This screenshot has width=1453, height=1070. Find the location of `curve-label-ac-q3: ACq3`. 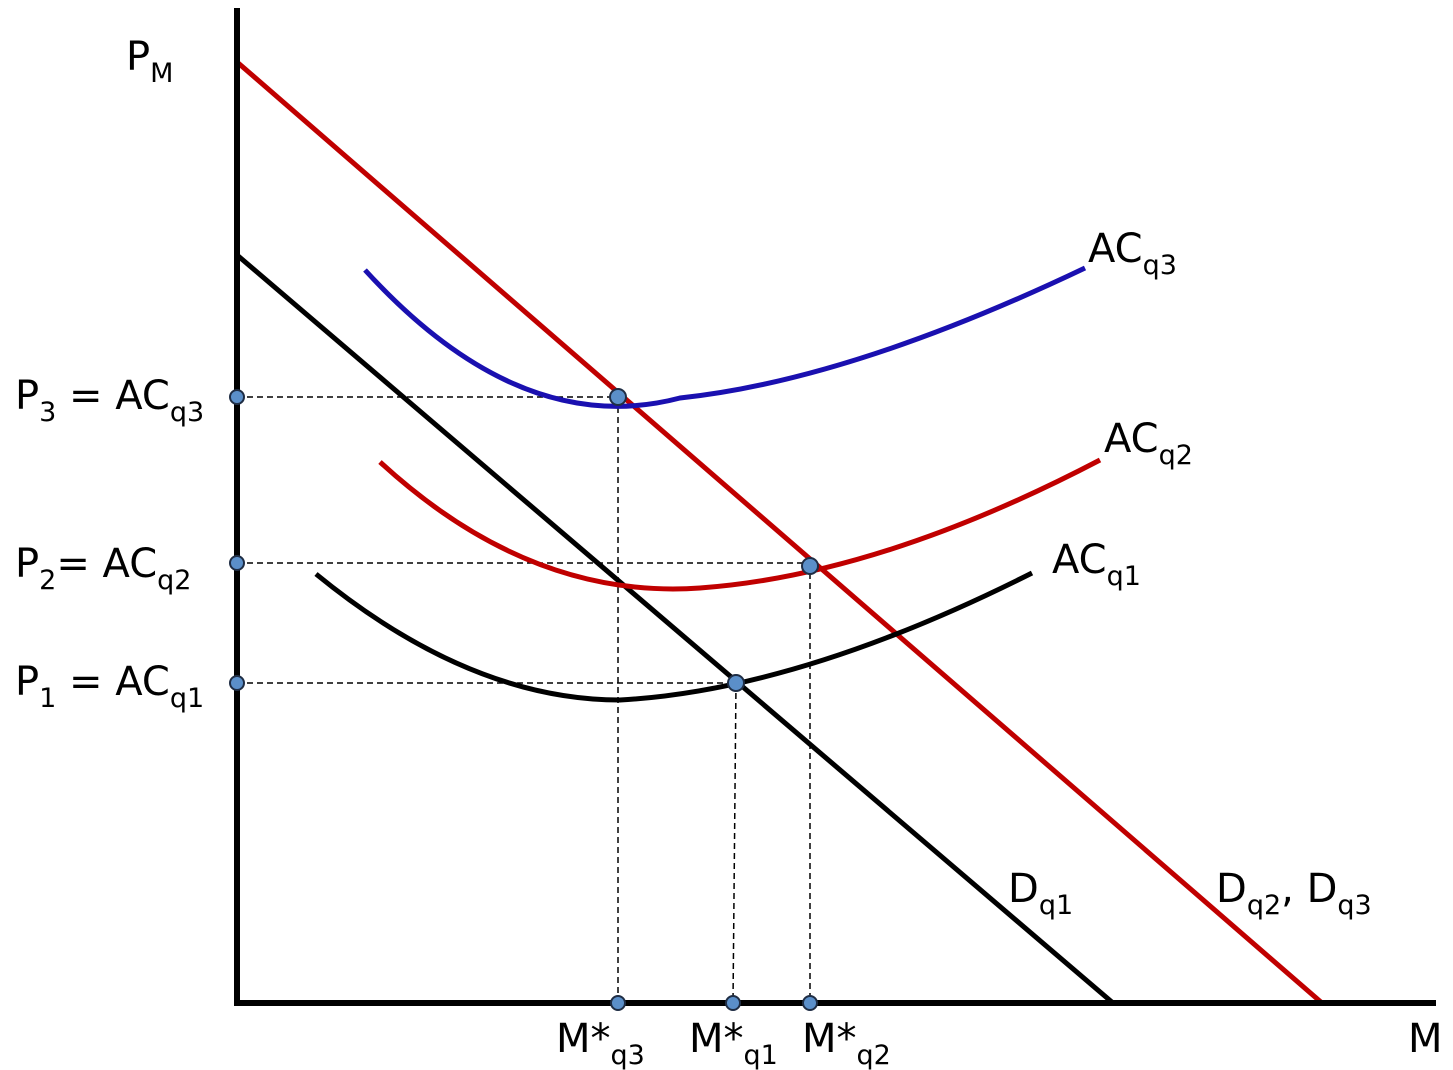

curve-label-ac-q3: ACq3 is located at coordinates (1132, 253).